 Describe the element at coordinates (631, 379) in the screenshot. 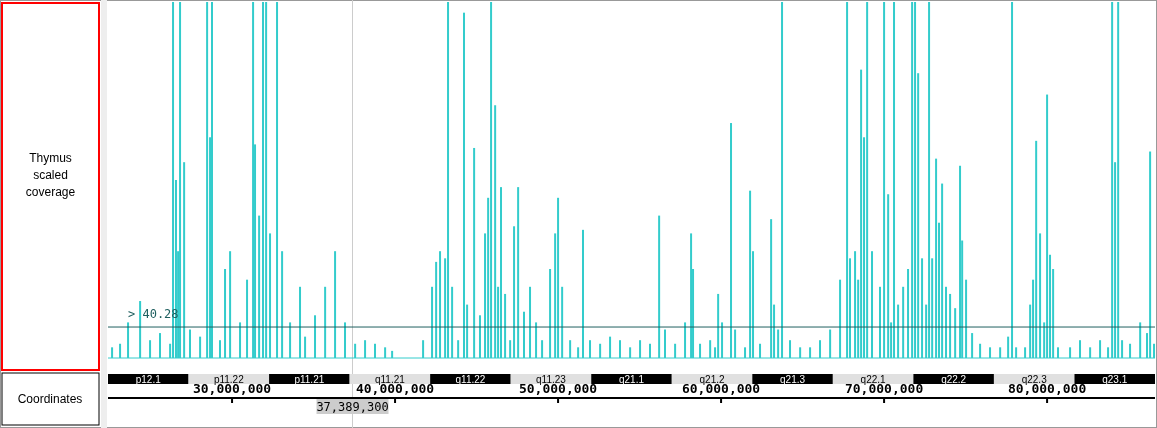

I see `text: q21.1` at that location.